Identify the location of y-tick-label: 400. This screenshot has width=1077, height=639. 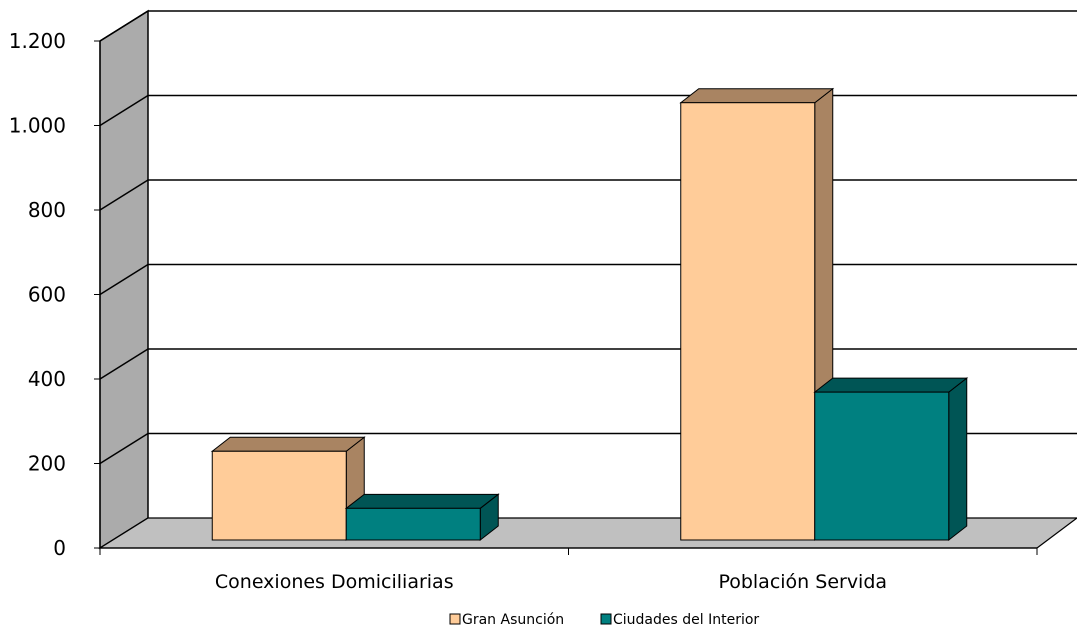
(47, 379).